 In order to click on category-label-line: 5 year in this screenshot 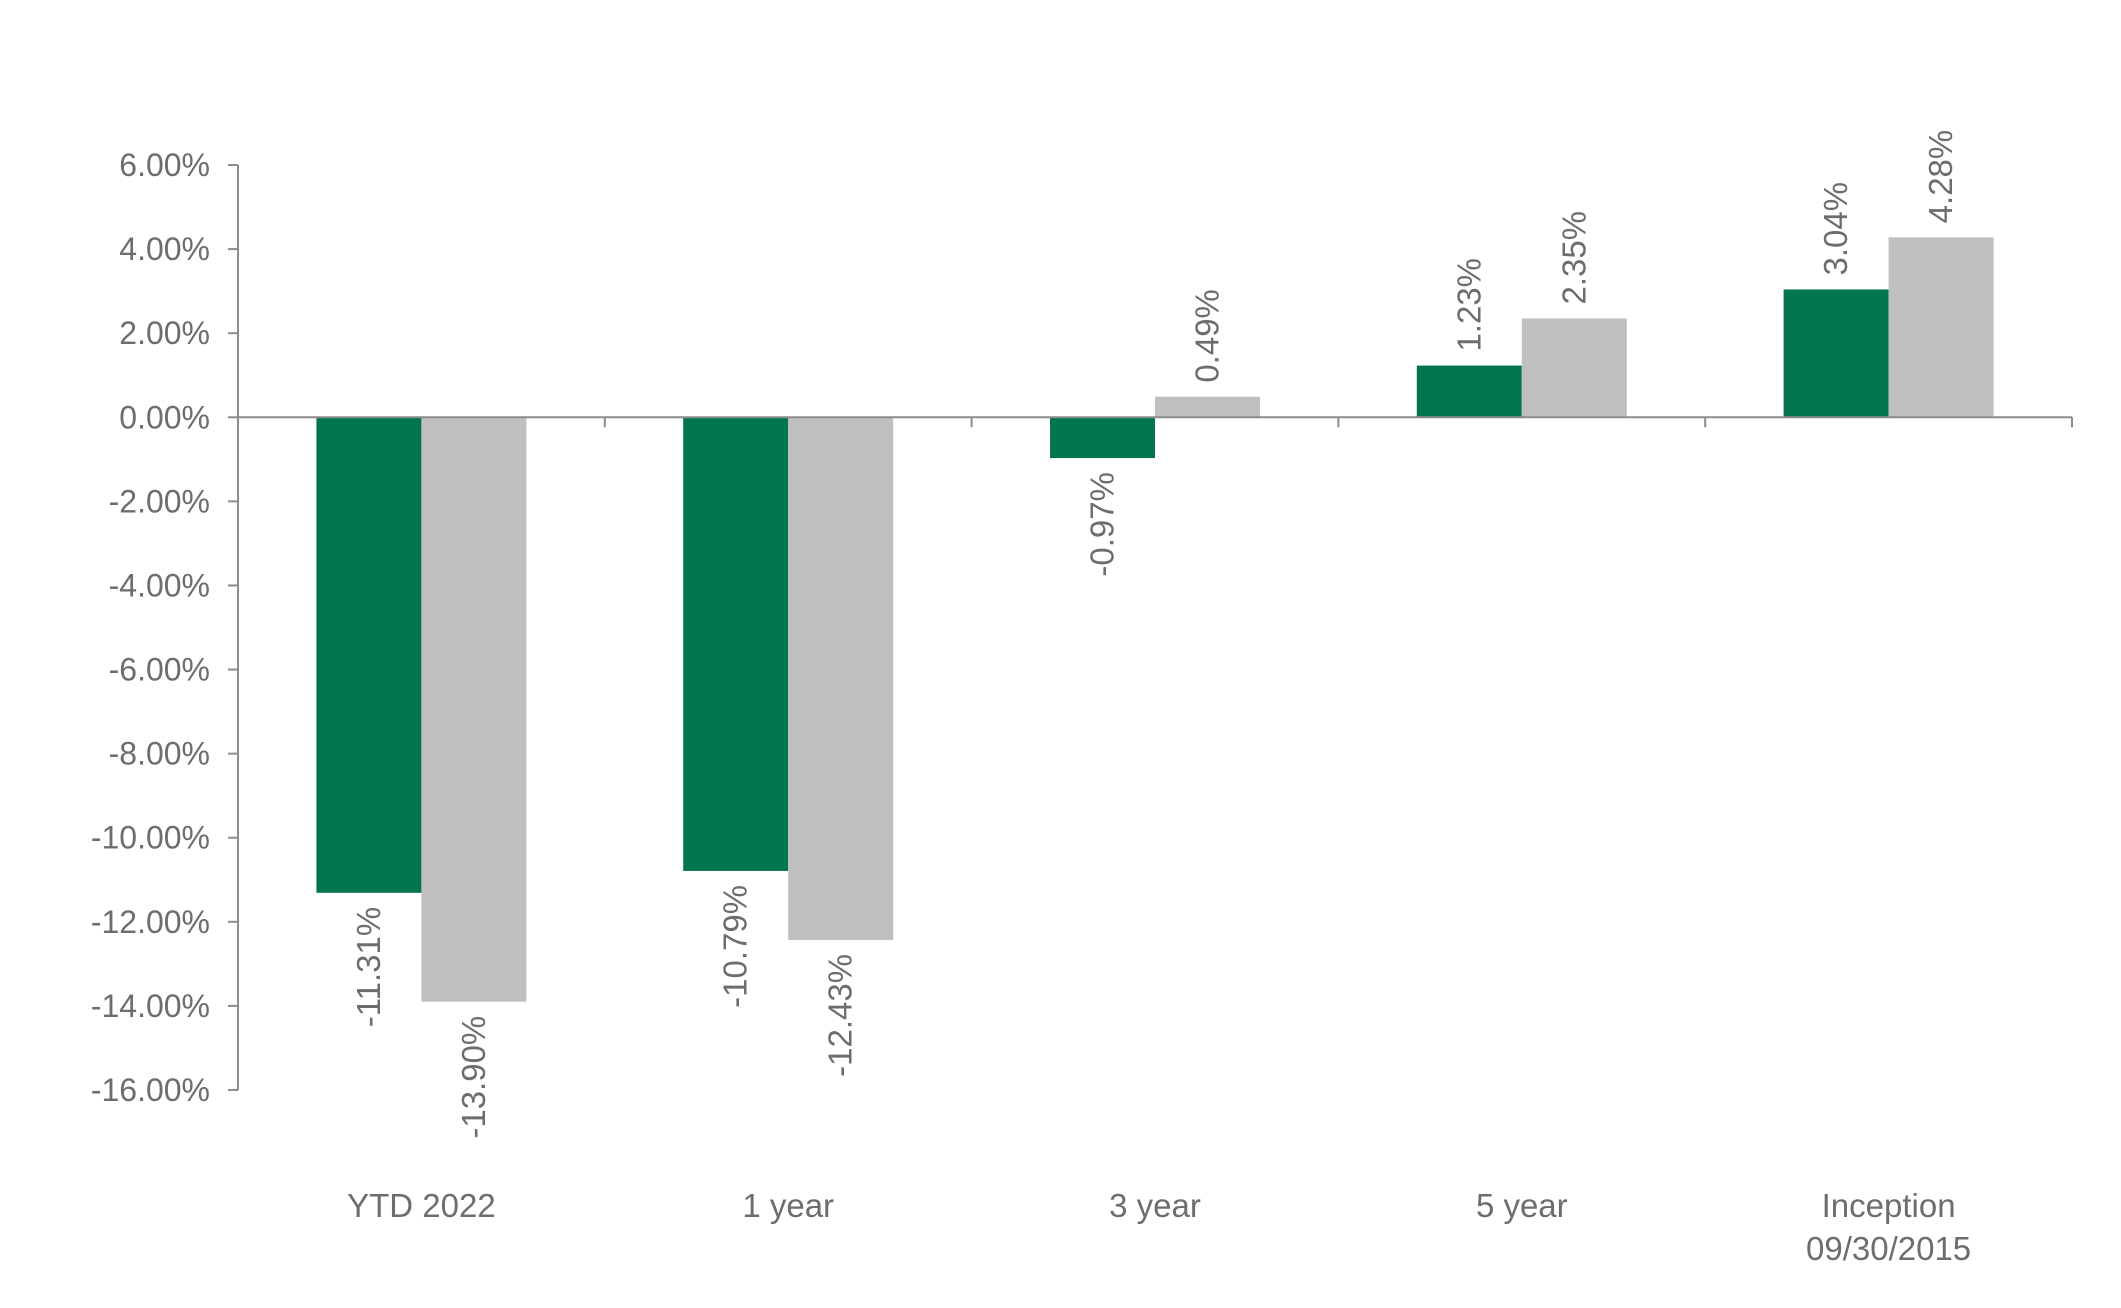, I will do `click(1522, 1205)`.